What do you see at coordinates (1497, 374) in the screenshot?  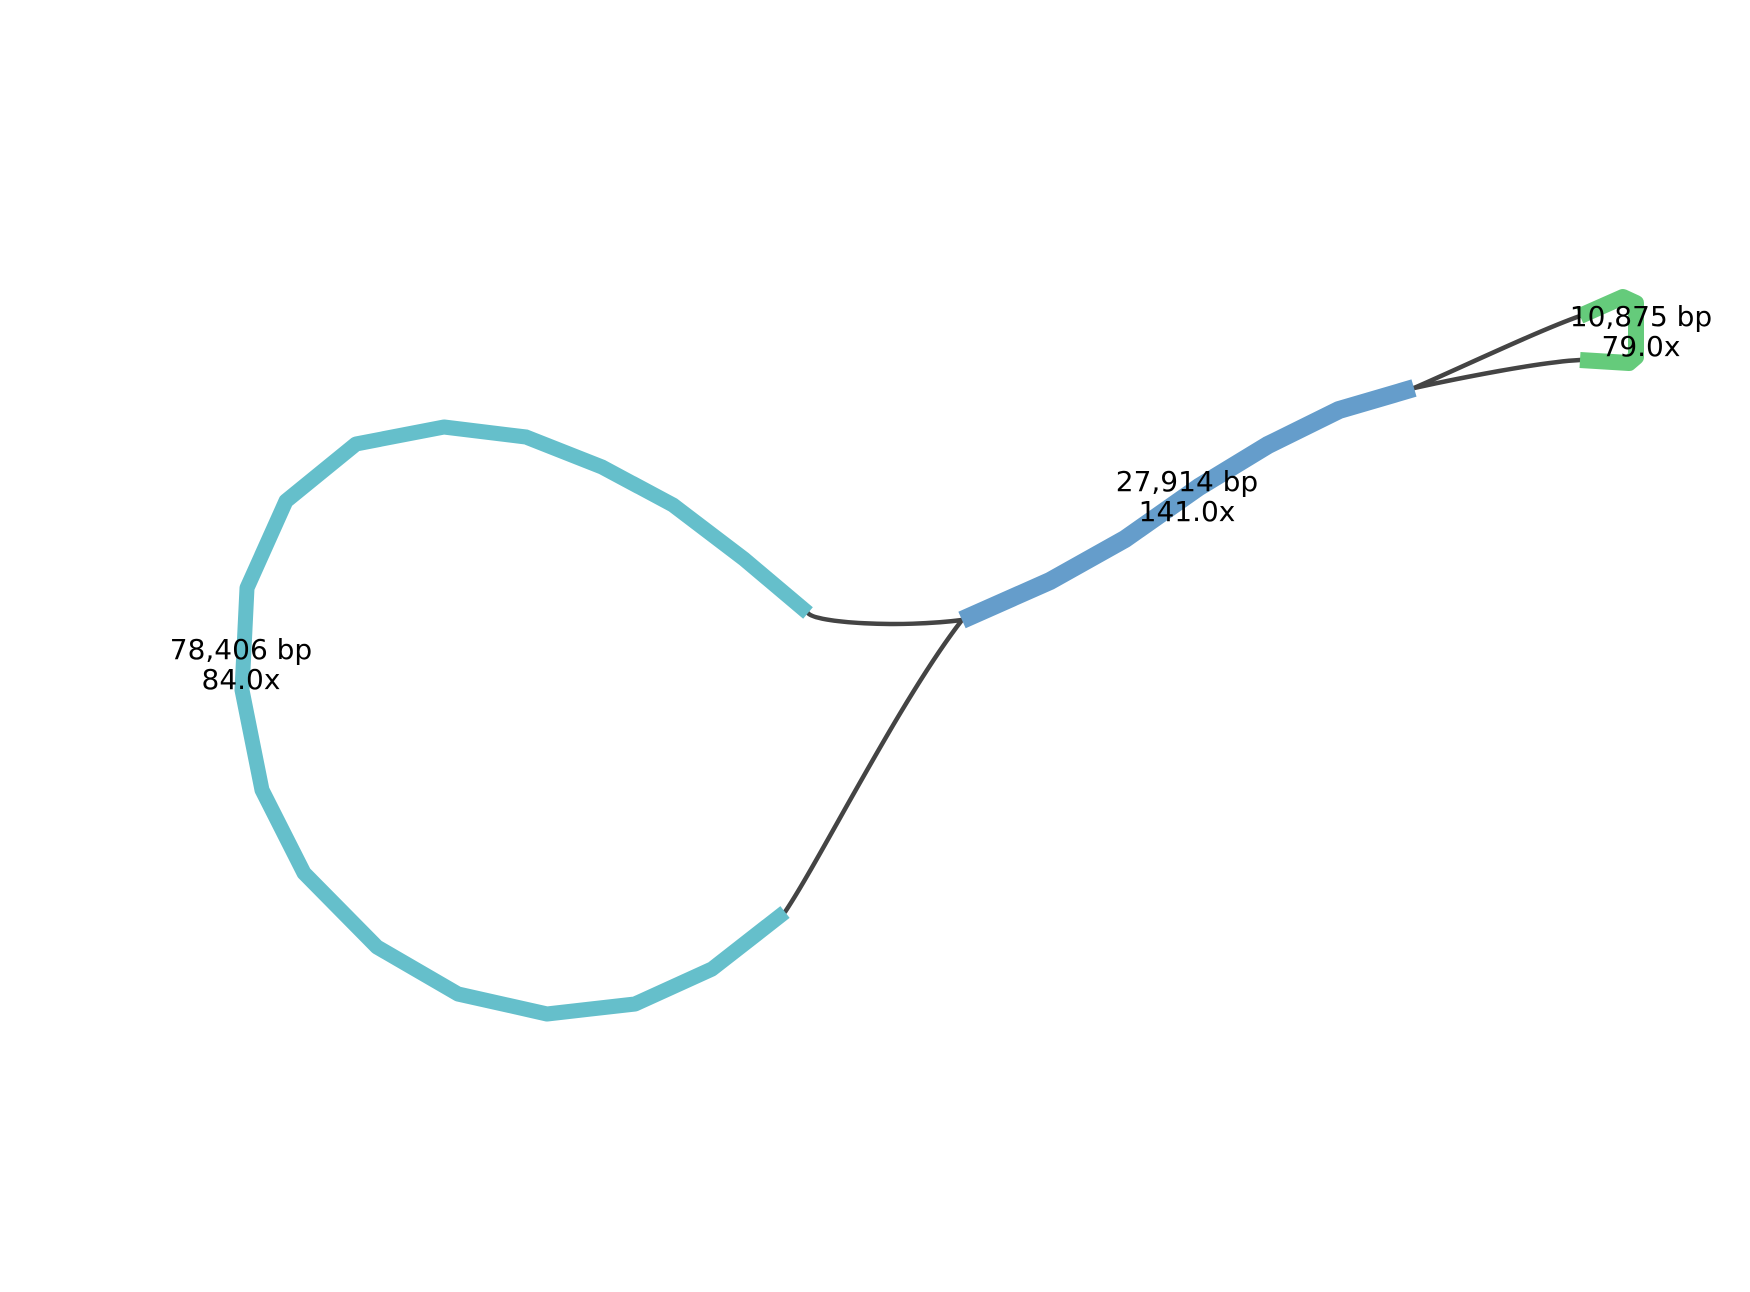 I see `edge-mid-to-small-lower` at bounding box center [1497, 374].